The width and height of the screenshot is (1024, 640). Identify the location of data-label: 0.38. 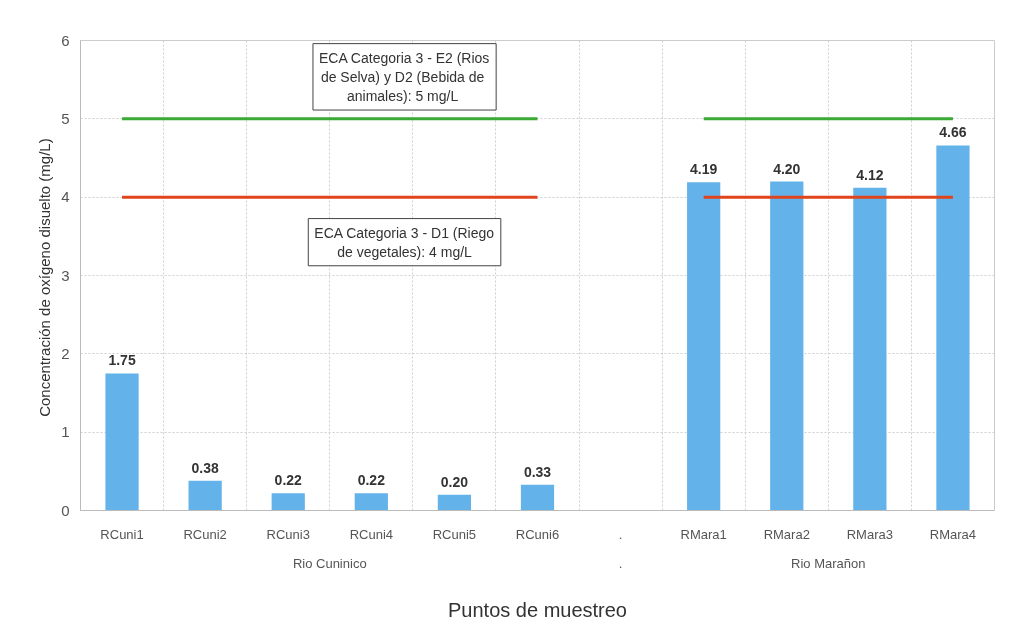
(205, 467).